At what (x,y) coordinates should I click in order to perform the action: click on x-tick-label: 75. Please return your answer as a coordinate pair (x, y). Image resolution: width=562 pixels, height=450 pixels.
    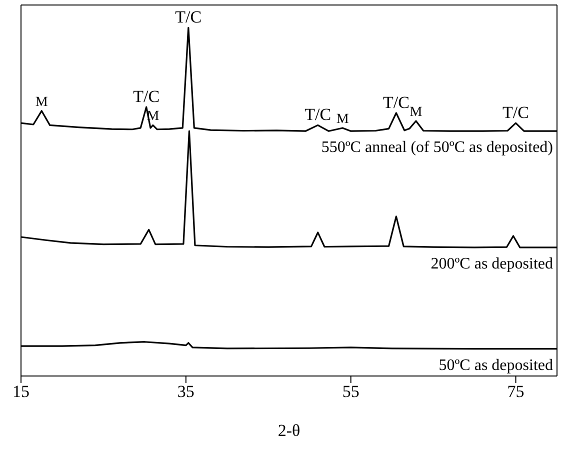
    Looking at the image, I should click on (515, 392).